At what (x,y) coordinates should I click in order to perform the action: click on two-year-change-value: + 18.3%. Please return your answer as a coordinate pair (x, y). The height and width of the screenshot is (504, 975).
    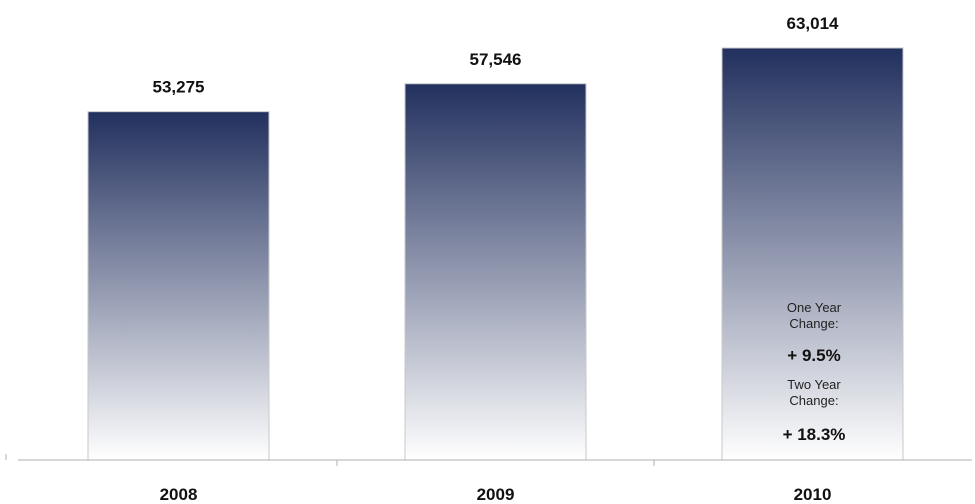
    Looking at the image, I should click on (814, 434).